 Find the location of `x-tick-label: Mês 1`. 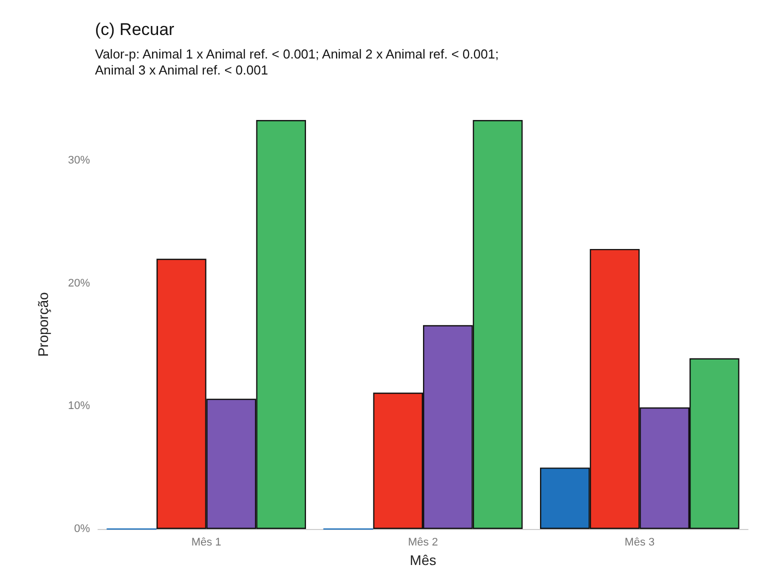

x-tick-label: Mês 1 is located at coordinates (206, 542).